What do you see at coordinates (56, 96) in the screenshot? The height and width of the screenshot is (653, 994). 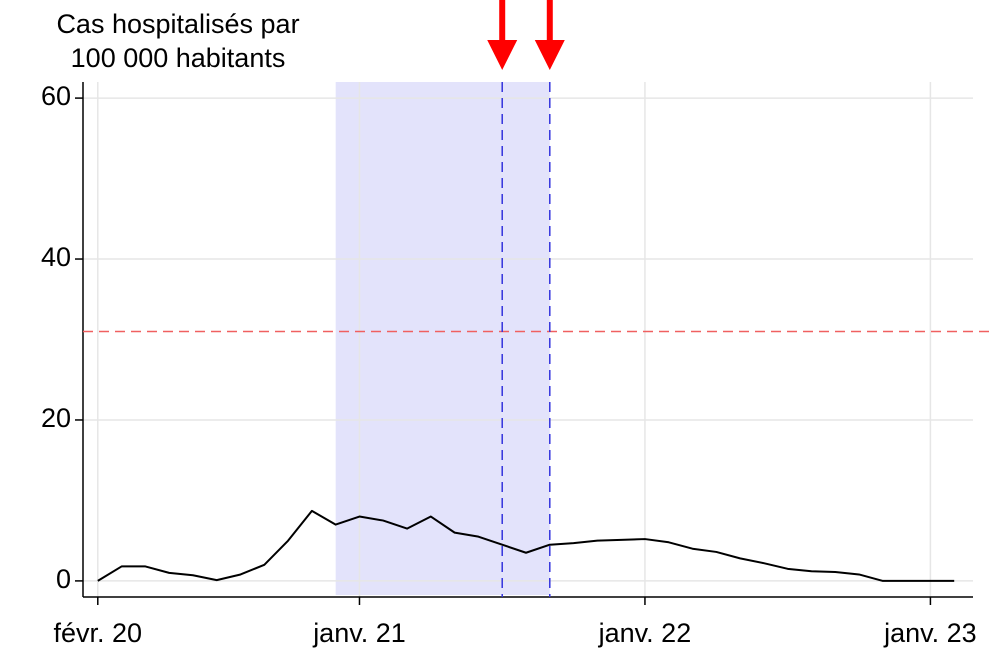 I see `y-tick-label: 60` at bounding box center [56, 96].